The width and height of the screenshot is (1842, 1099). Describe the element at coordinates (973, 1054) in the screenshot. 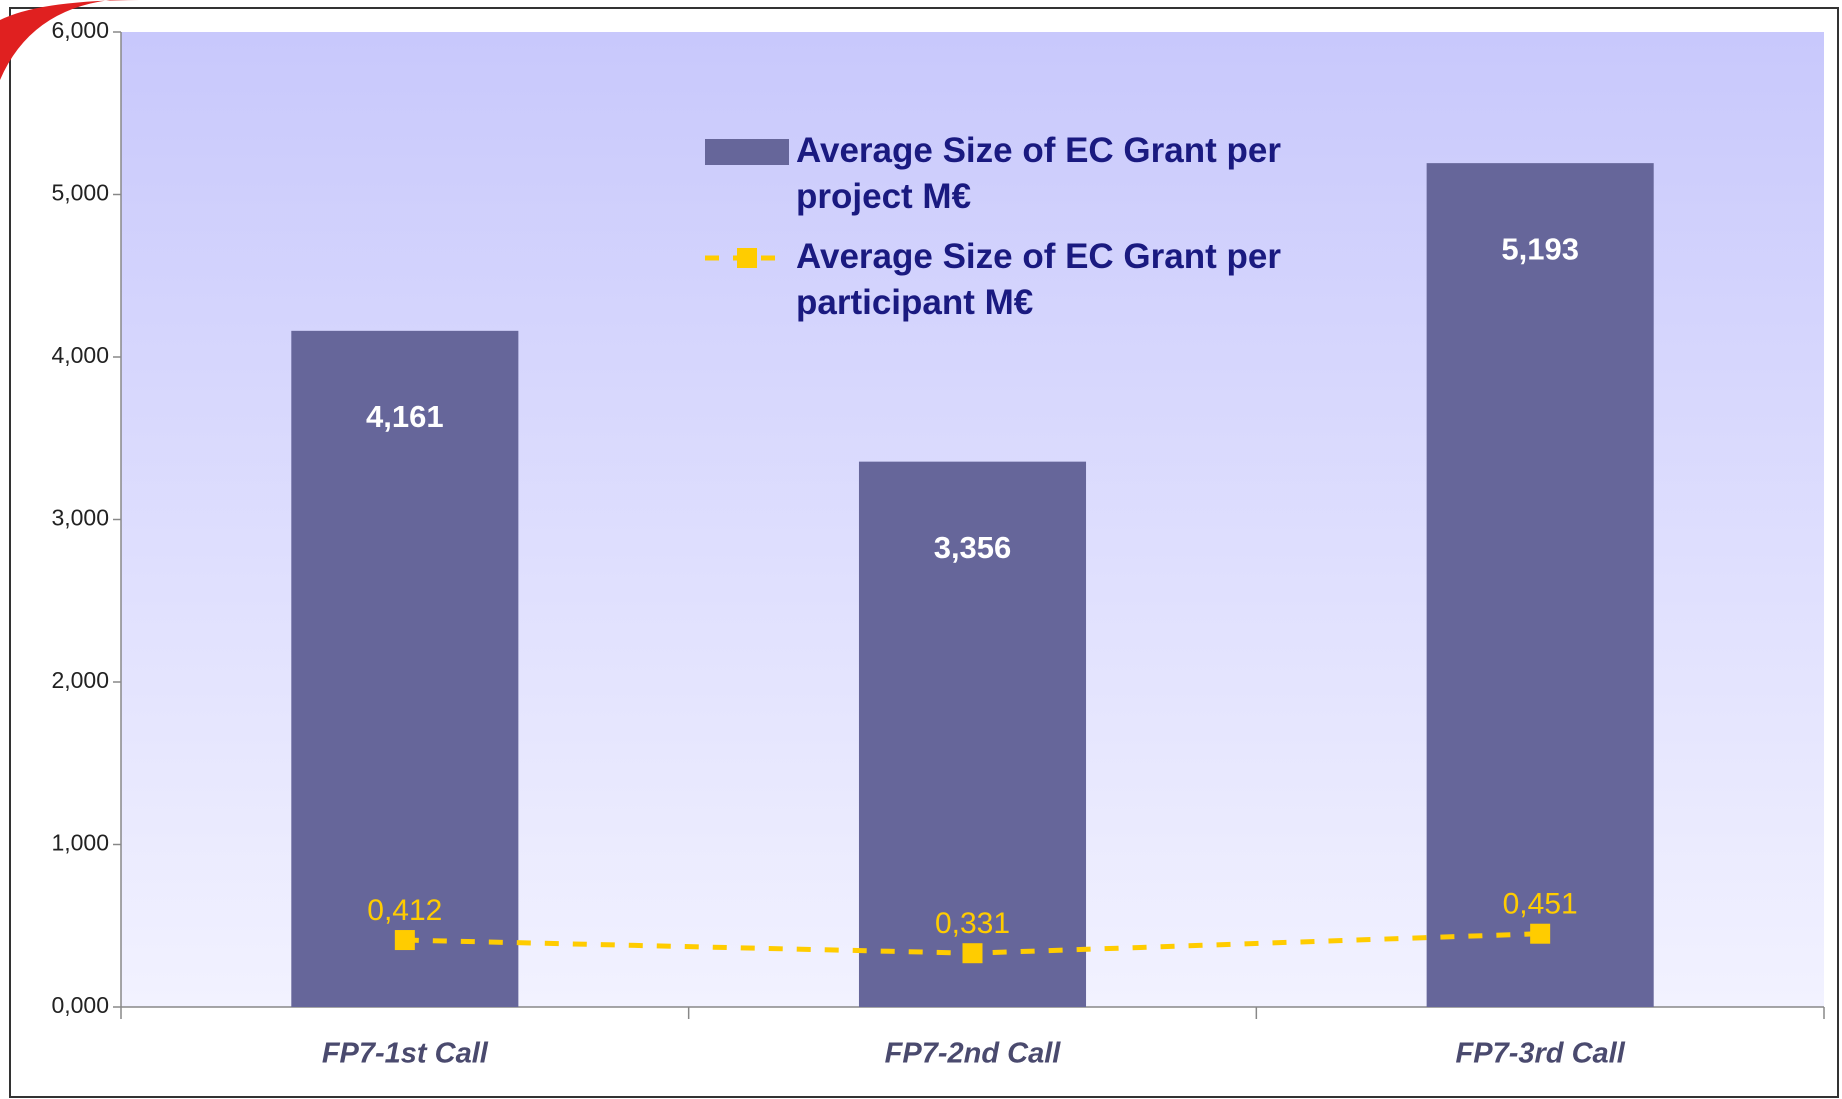

I see `x-tick-label: FP7-2nd Call` at that location.